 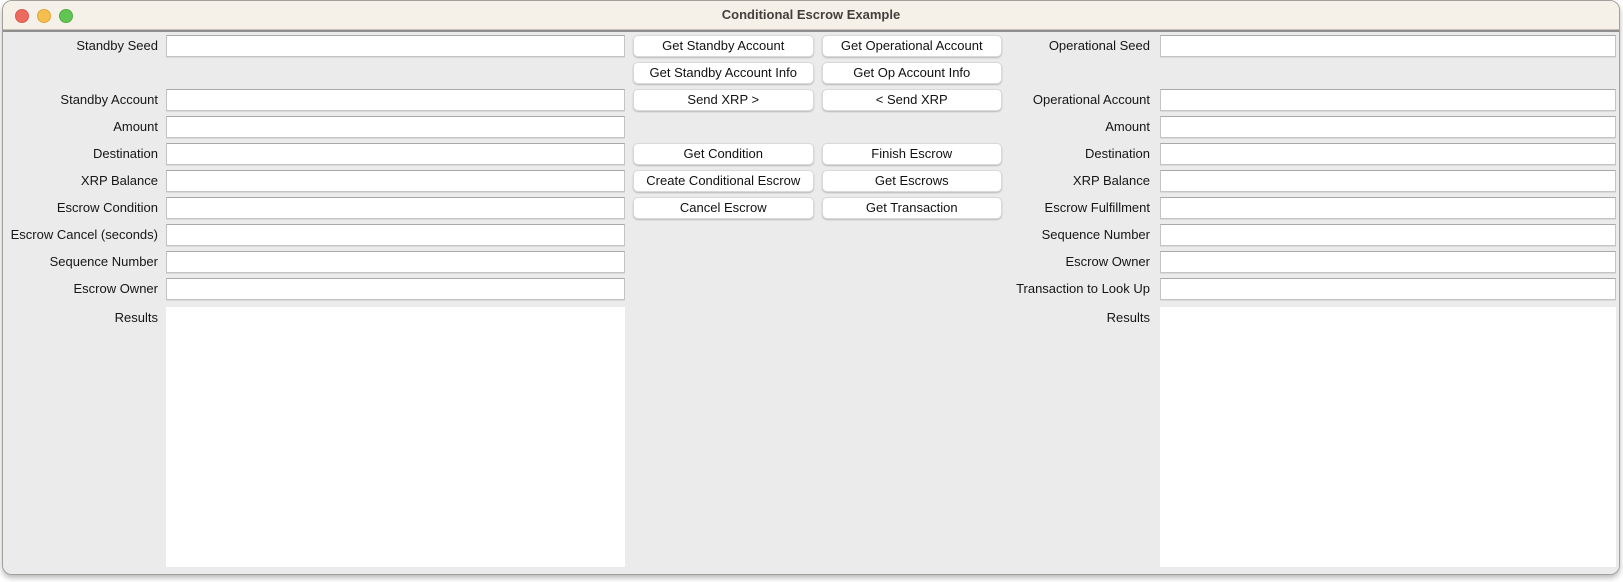 I want to click on standby-escrow-owner-label: Escrow Owner, so click(x=115, y=288).